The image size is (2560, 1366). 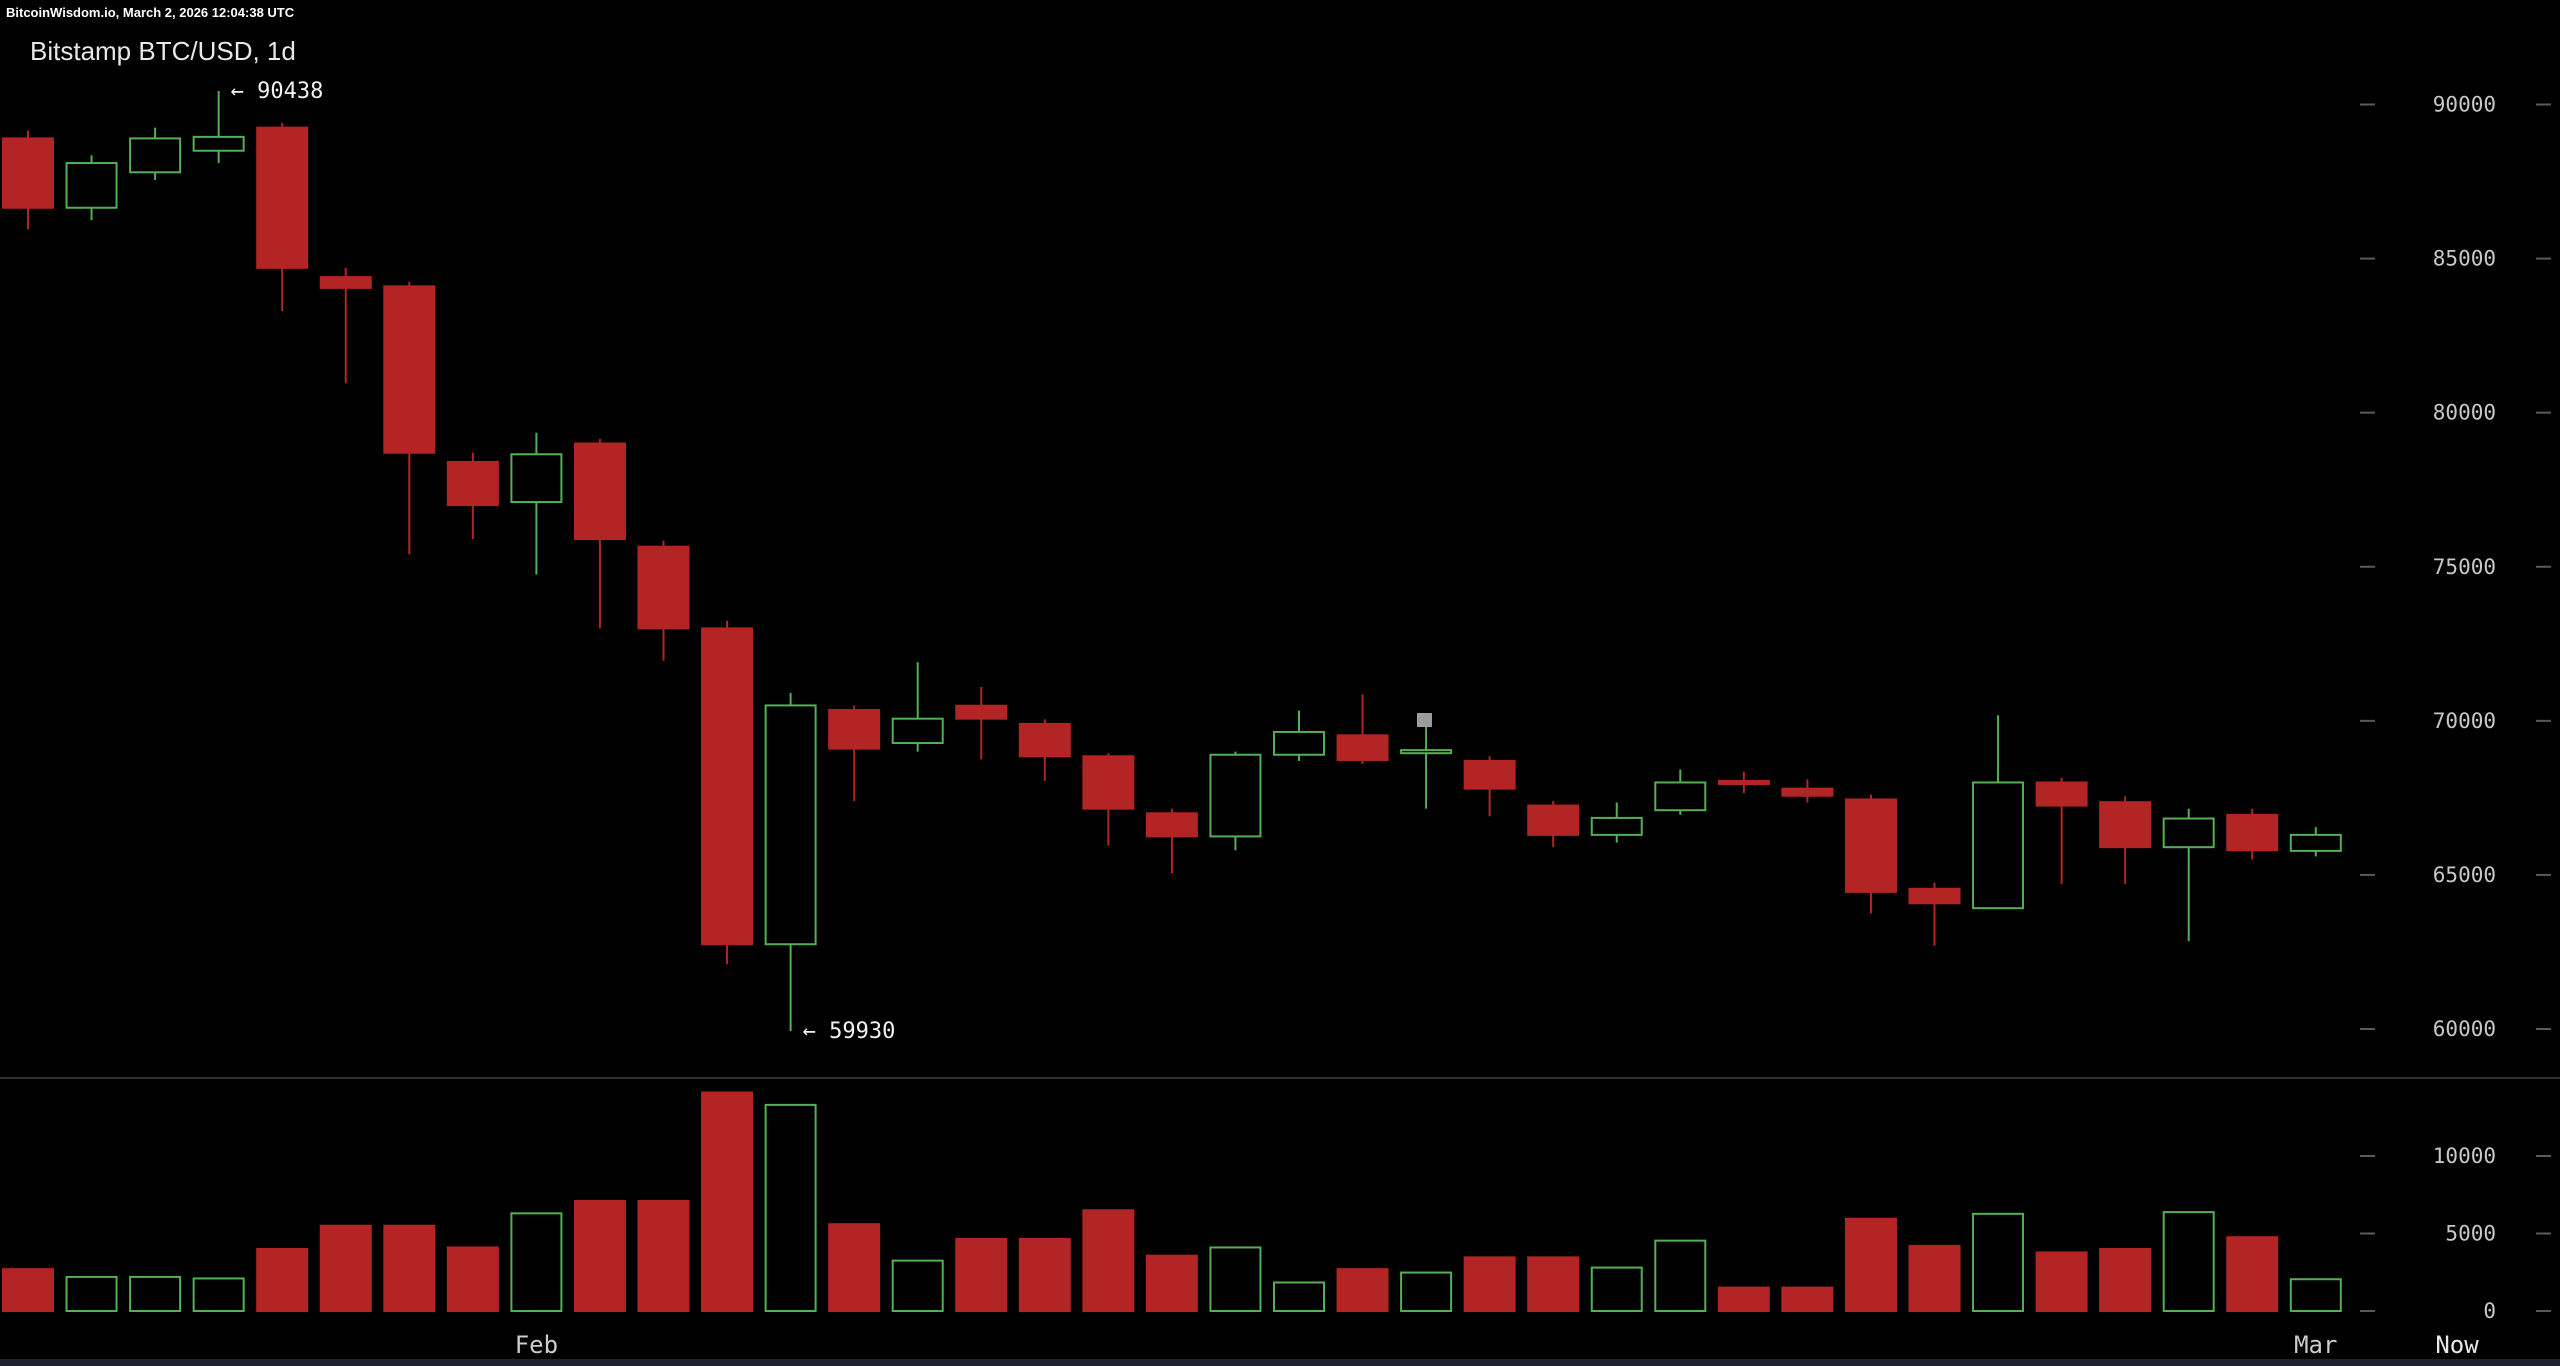 What do you see at coordinates (277, 91) in the screenshot?
I see `price-annotation-high: ← 90438` at bounding box center [277, 91].